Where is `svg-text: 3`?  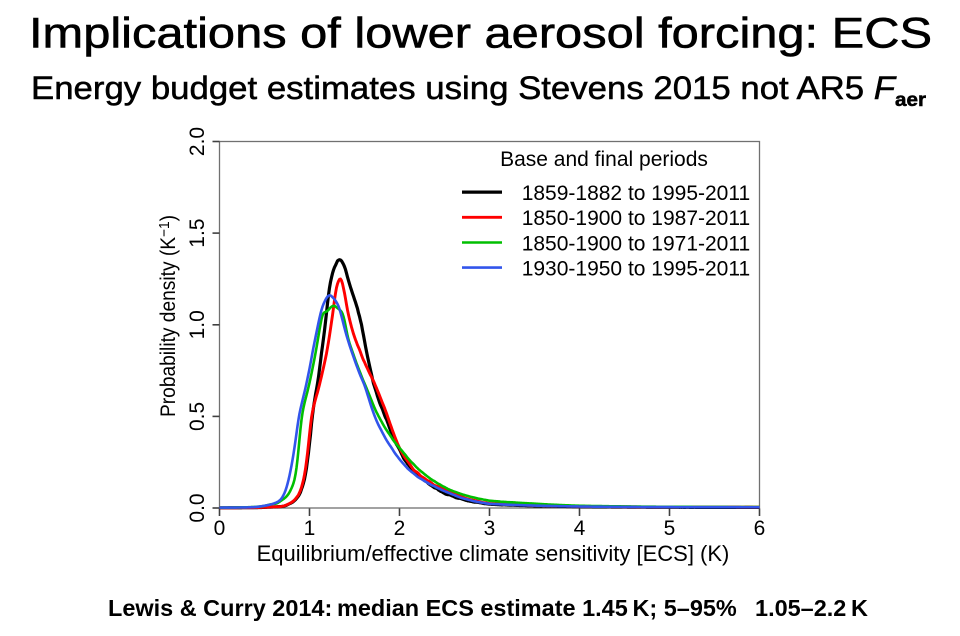
svg-text: 3 is located at coordinates (490, 528).